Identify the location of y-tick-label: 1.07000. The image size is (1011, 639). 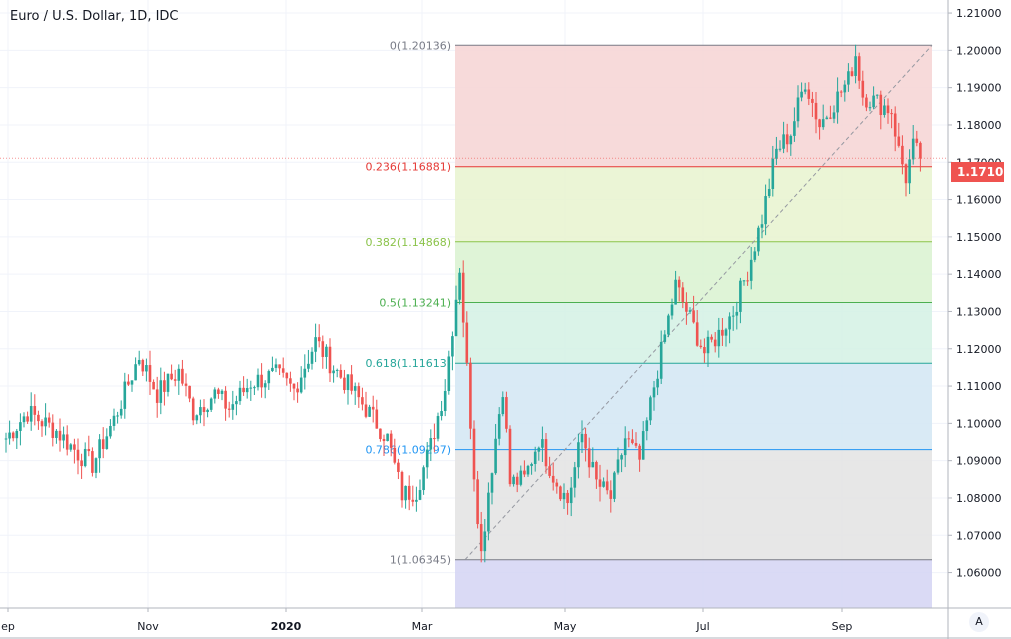
(979, 535).